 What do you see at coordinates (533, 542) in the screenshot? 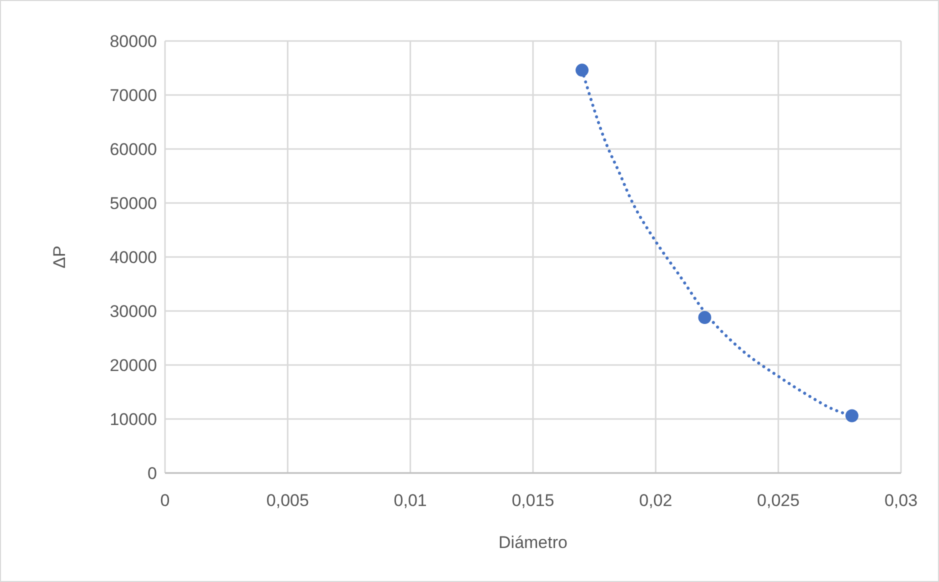
I see `x-axis-title: Diámetro` at bounding box center [533, 542].